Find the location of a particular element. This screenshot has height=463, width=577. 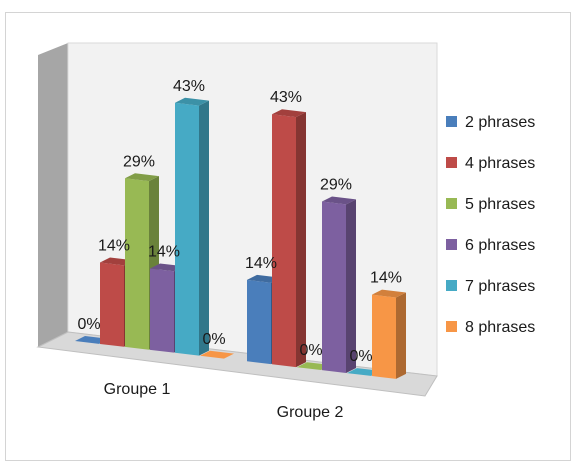

side-wall is located at coordinates (53, 195).